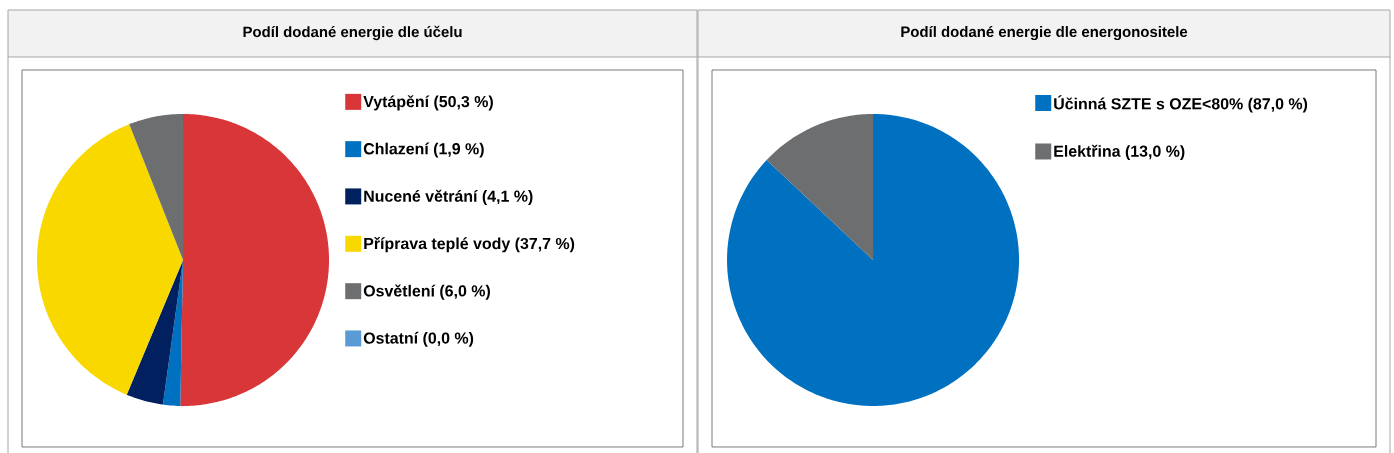  Describe the element at coordinates (1044, 33) in the screenshot. I see `chart-title: Podíl dodané energie dle energonositele` at that location.